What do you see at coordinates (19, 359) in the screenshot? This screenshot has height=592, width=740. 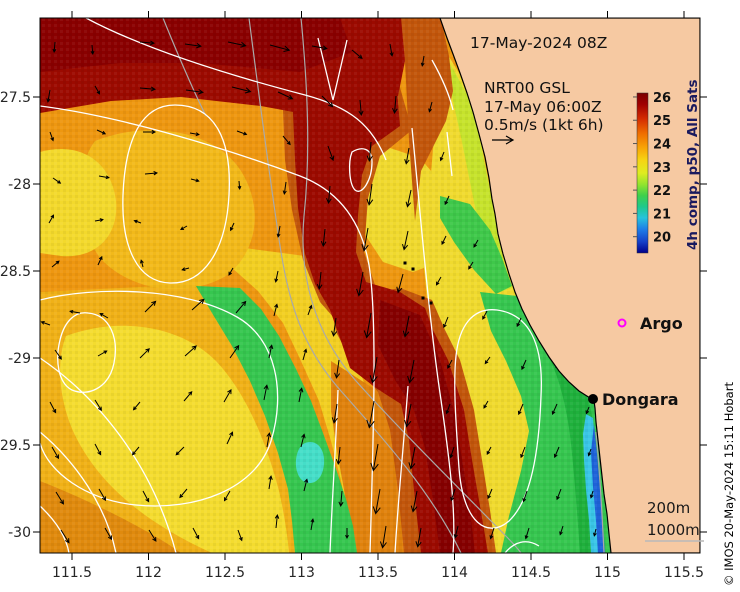 I see `y-tick-label: -29` at bounding box center [19, 359].